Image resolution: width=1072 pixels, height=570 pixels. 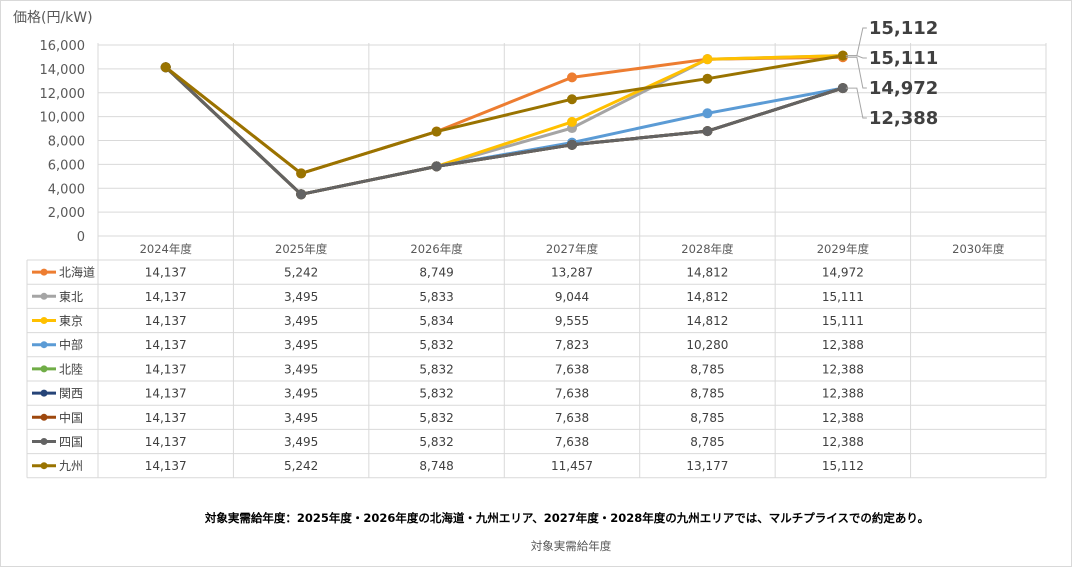 I want to click on y-tick-label: 16,000, so click(x=63, y=46).